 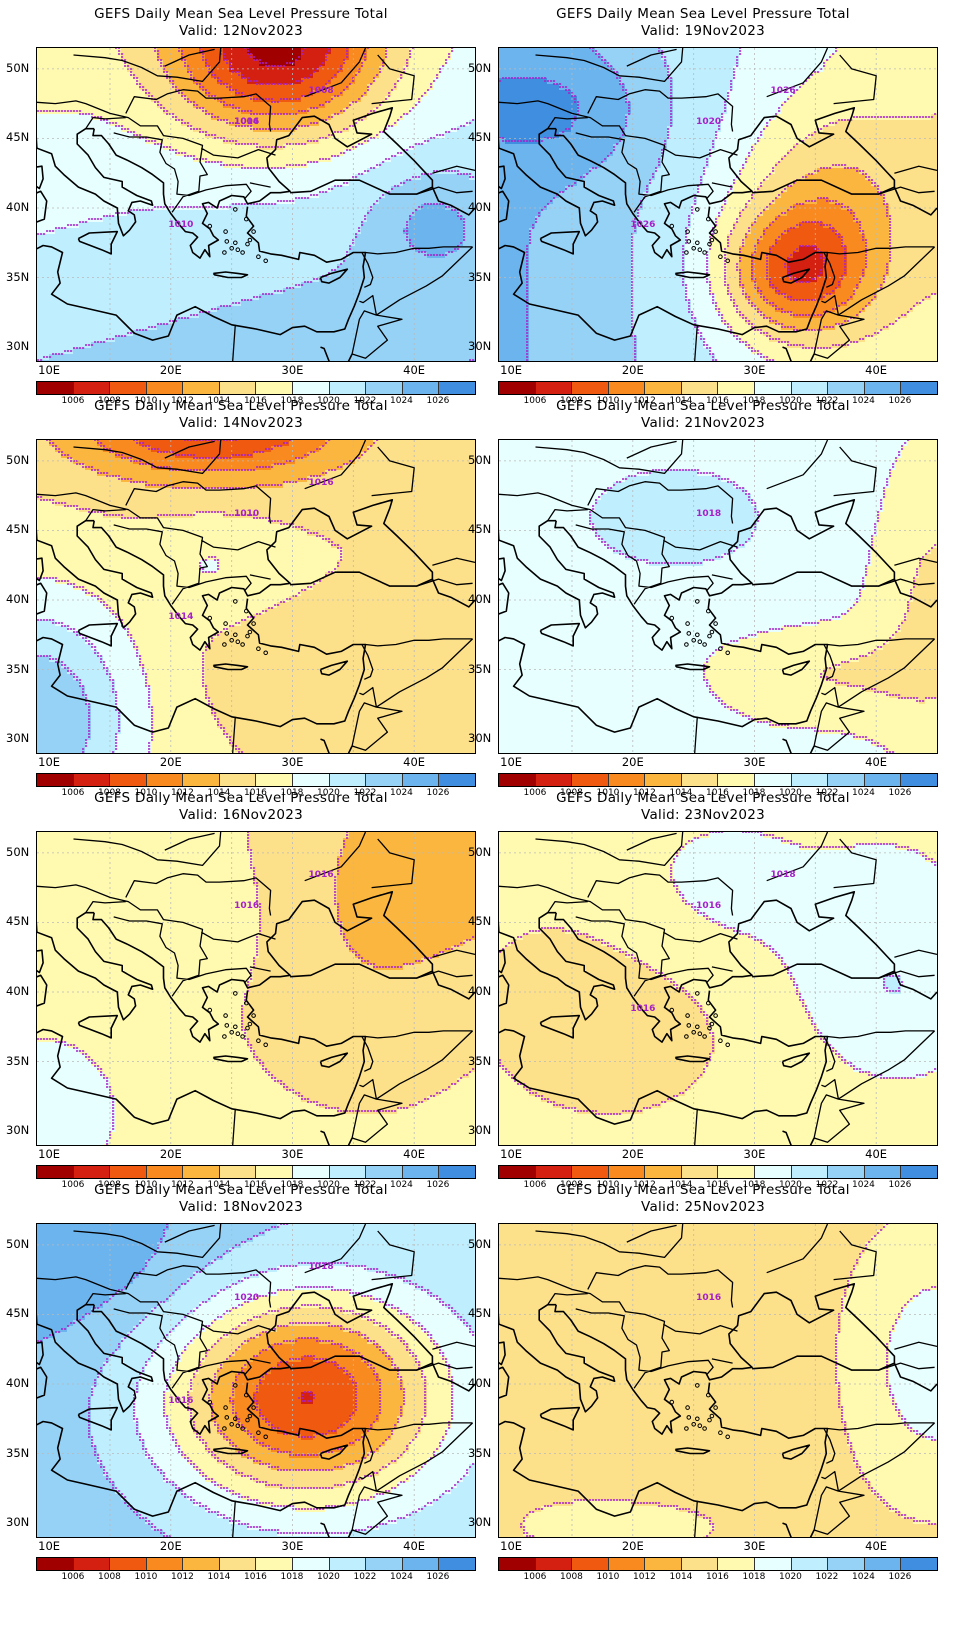 I want to click on pressure-map: 1020 1026 1026, so click(x=718, y=204).